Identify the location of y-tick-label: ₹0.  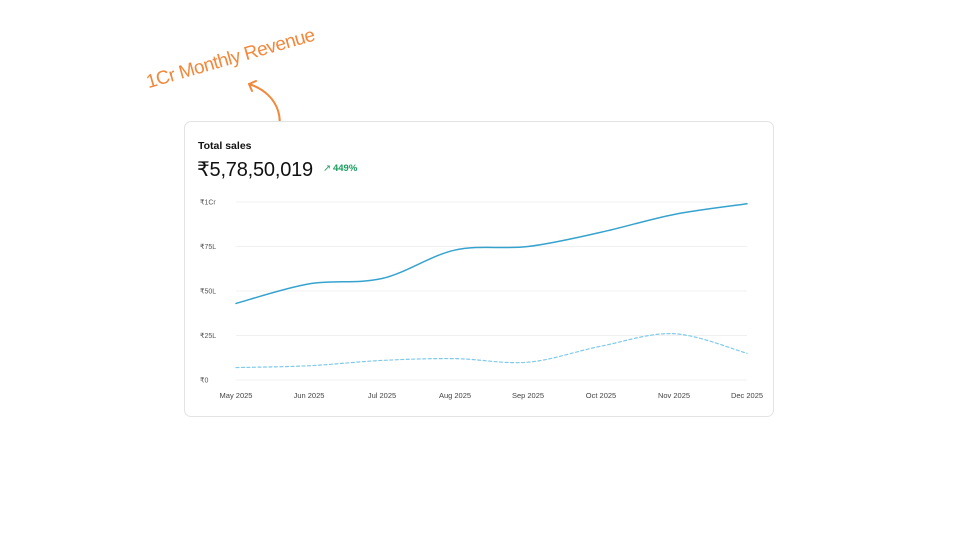
(204, 381).